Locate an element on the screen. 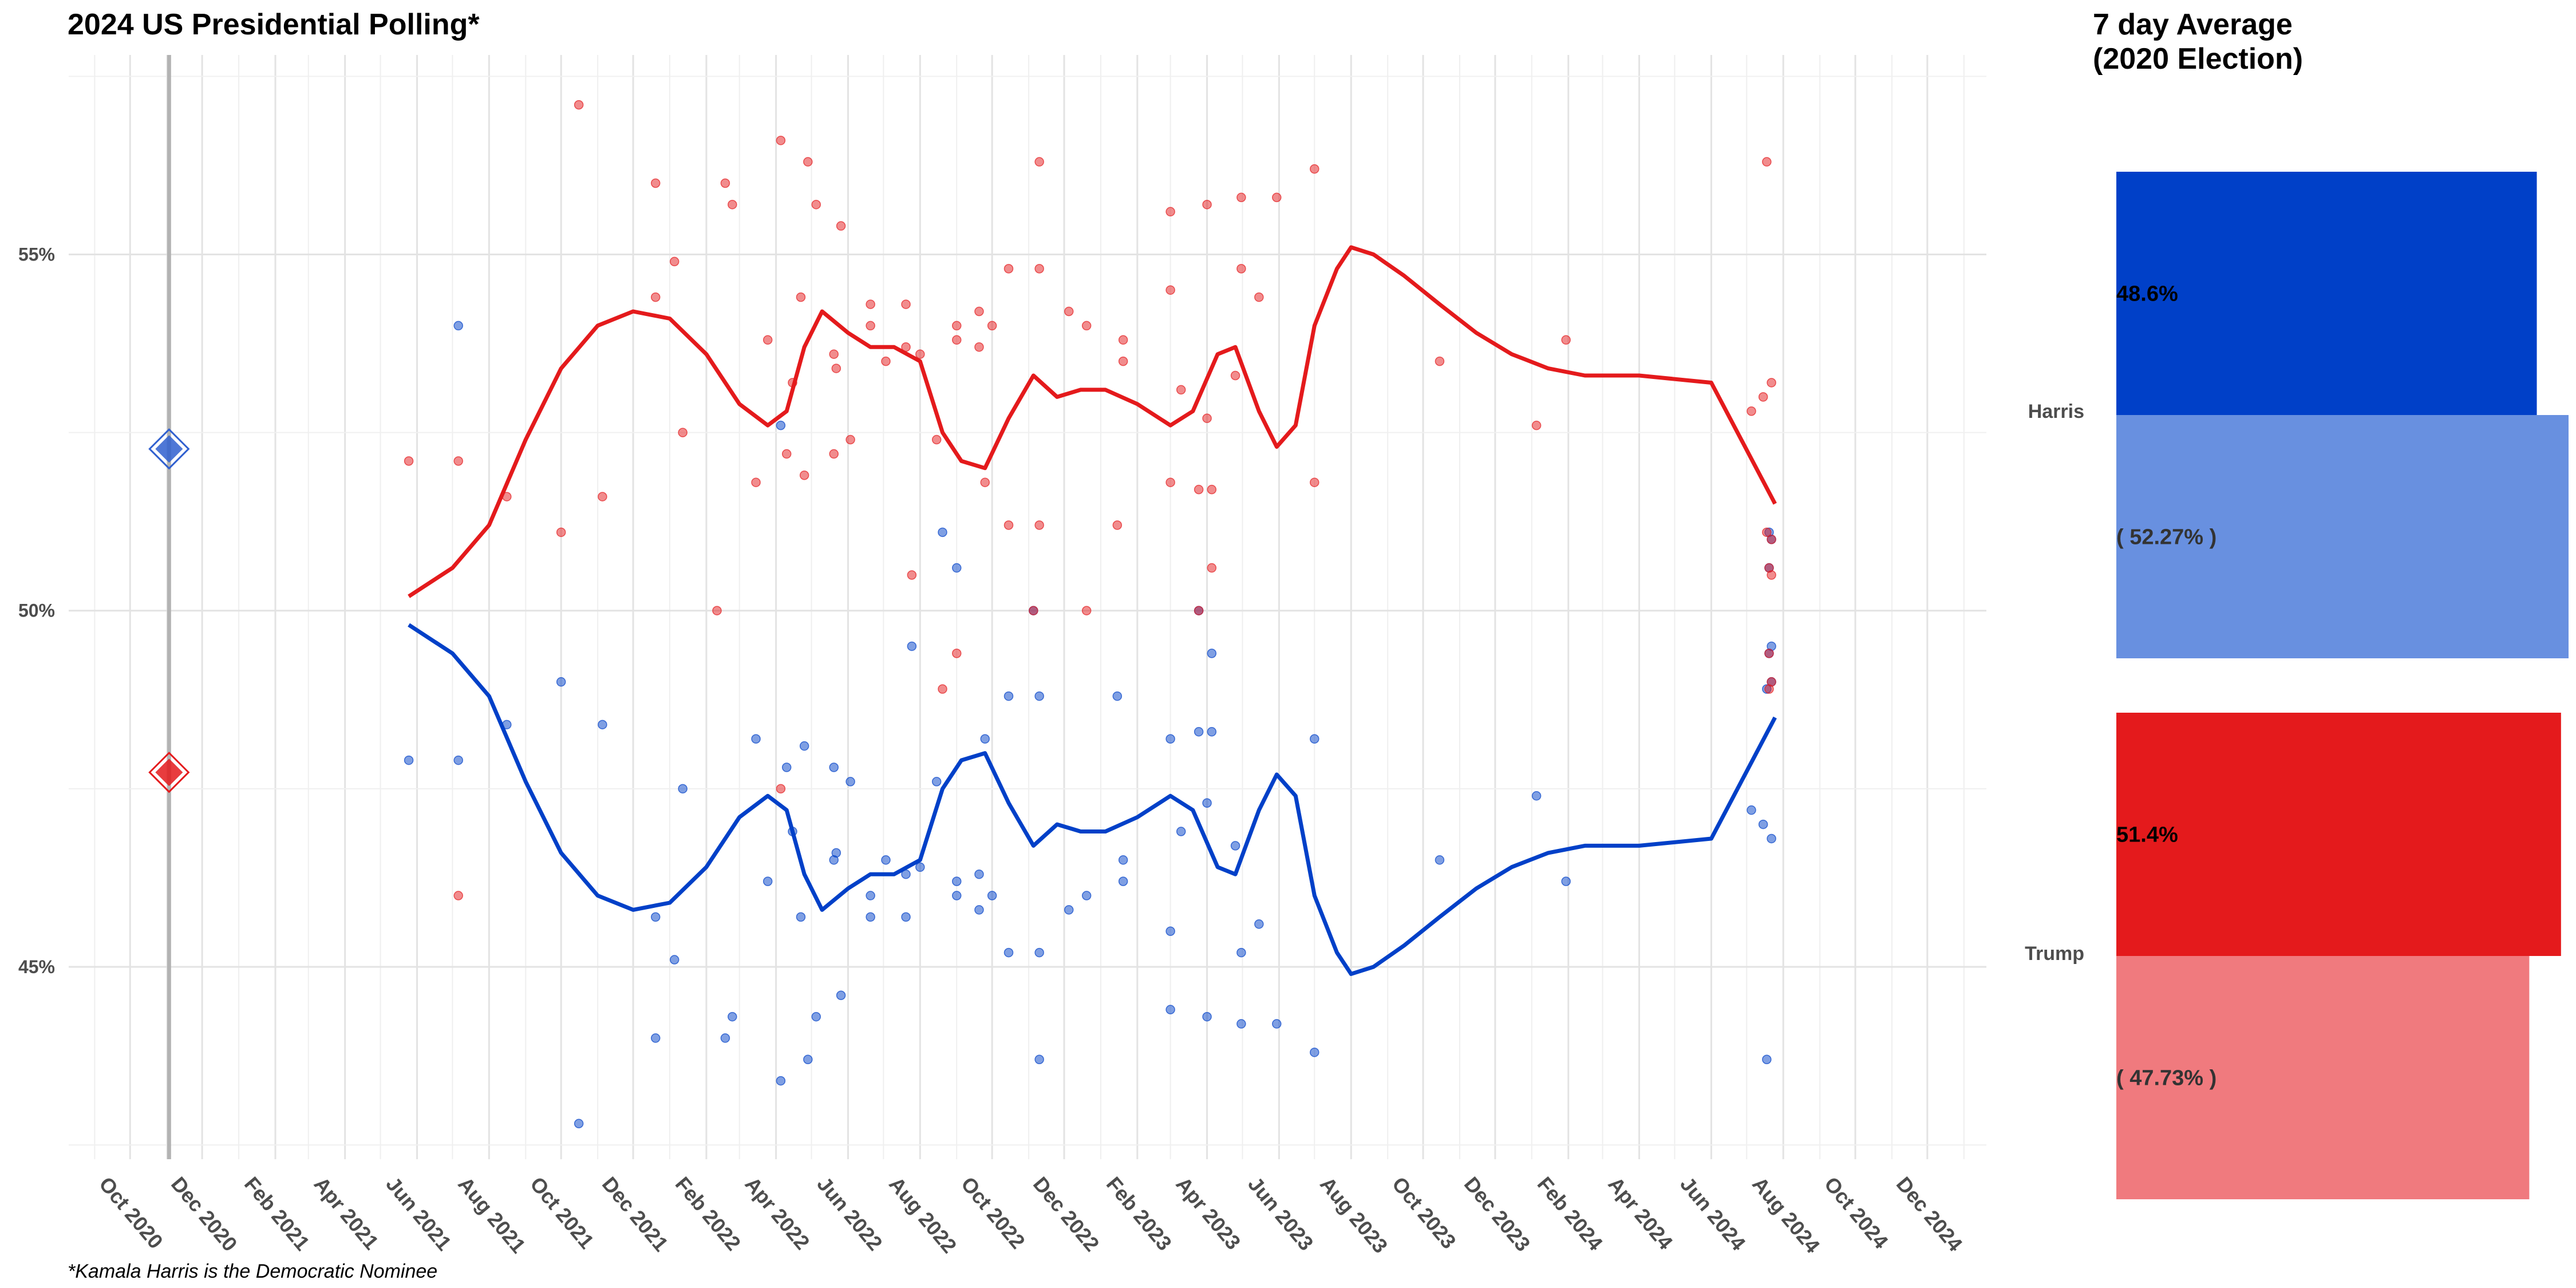 Image resolution: width=2576 pixels, height=1288 pixels. y-tick-label: 45% is located at coordinates (36, 967).